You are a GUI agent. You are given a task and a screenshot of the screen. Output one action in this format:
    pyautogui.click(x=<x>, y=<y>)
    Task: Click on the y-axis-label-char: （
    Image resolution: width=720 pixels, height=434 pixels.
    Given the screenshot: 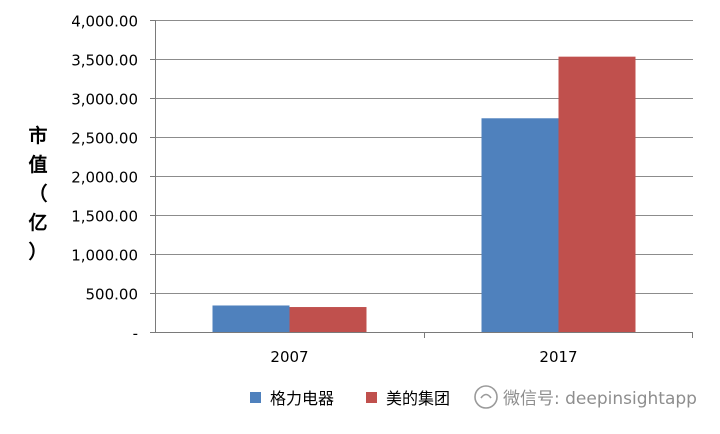 What is the action you would take?
    pyautogui.click(x=37, y=193)
    